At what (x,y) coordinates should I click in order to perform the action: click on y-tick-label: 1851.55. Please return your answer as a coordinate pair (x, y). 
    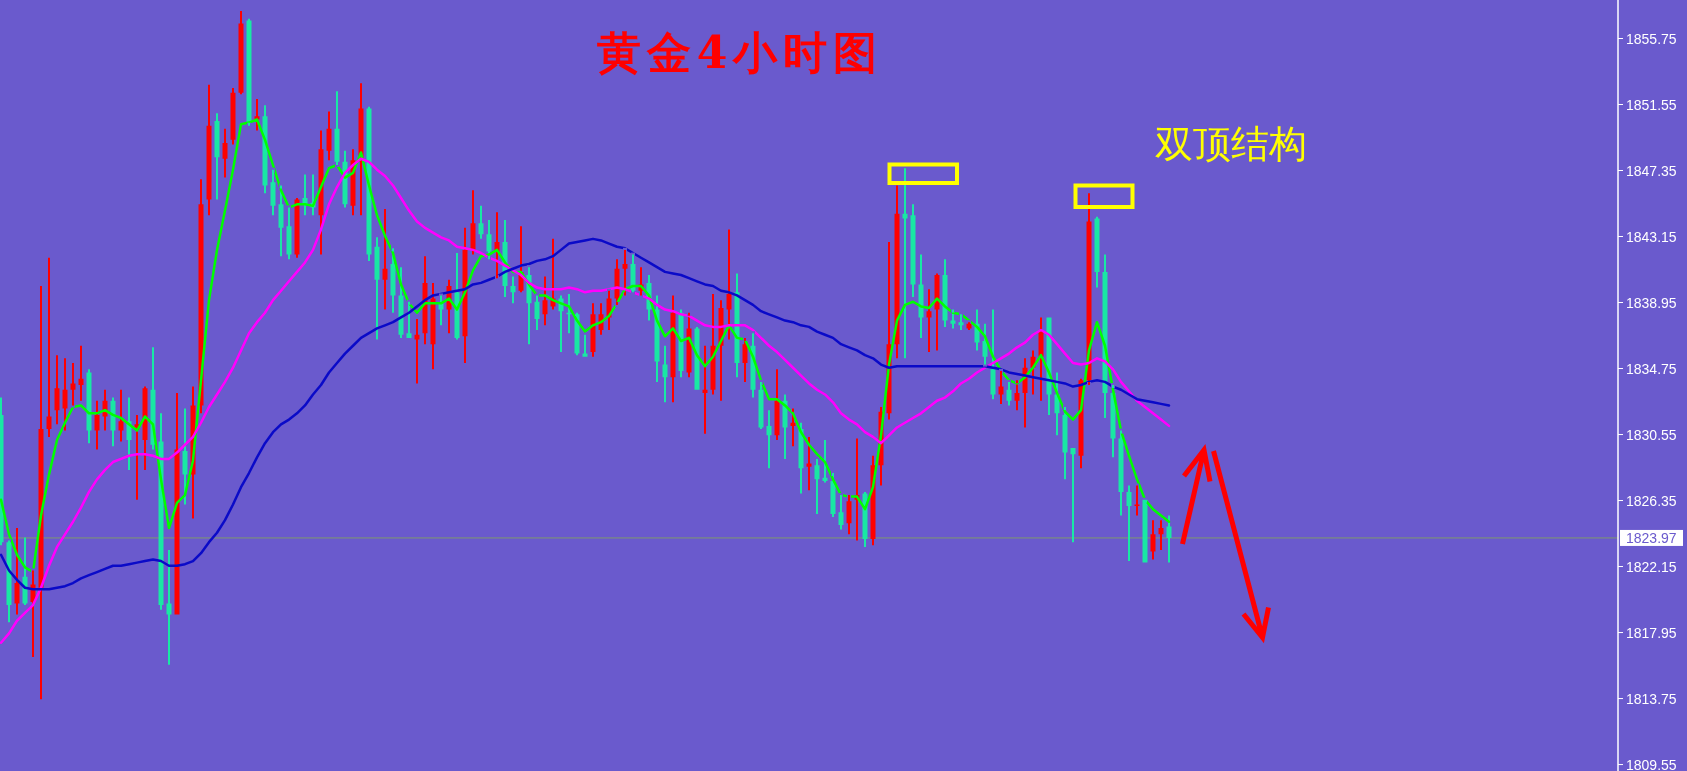
    Looking at the image, I should click on (1651, 104).